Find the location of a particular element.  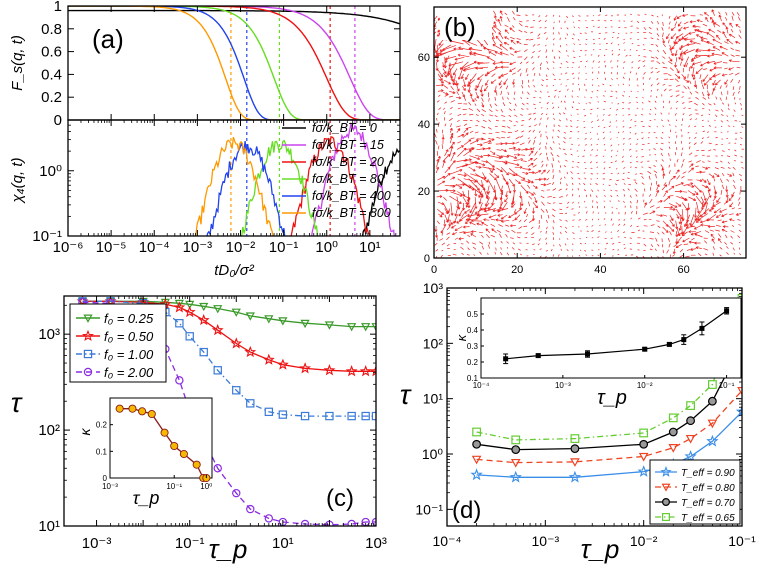

x-tick-label: 10⁻⁴ is located at coordinates (447, 541).